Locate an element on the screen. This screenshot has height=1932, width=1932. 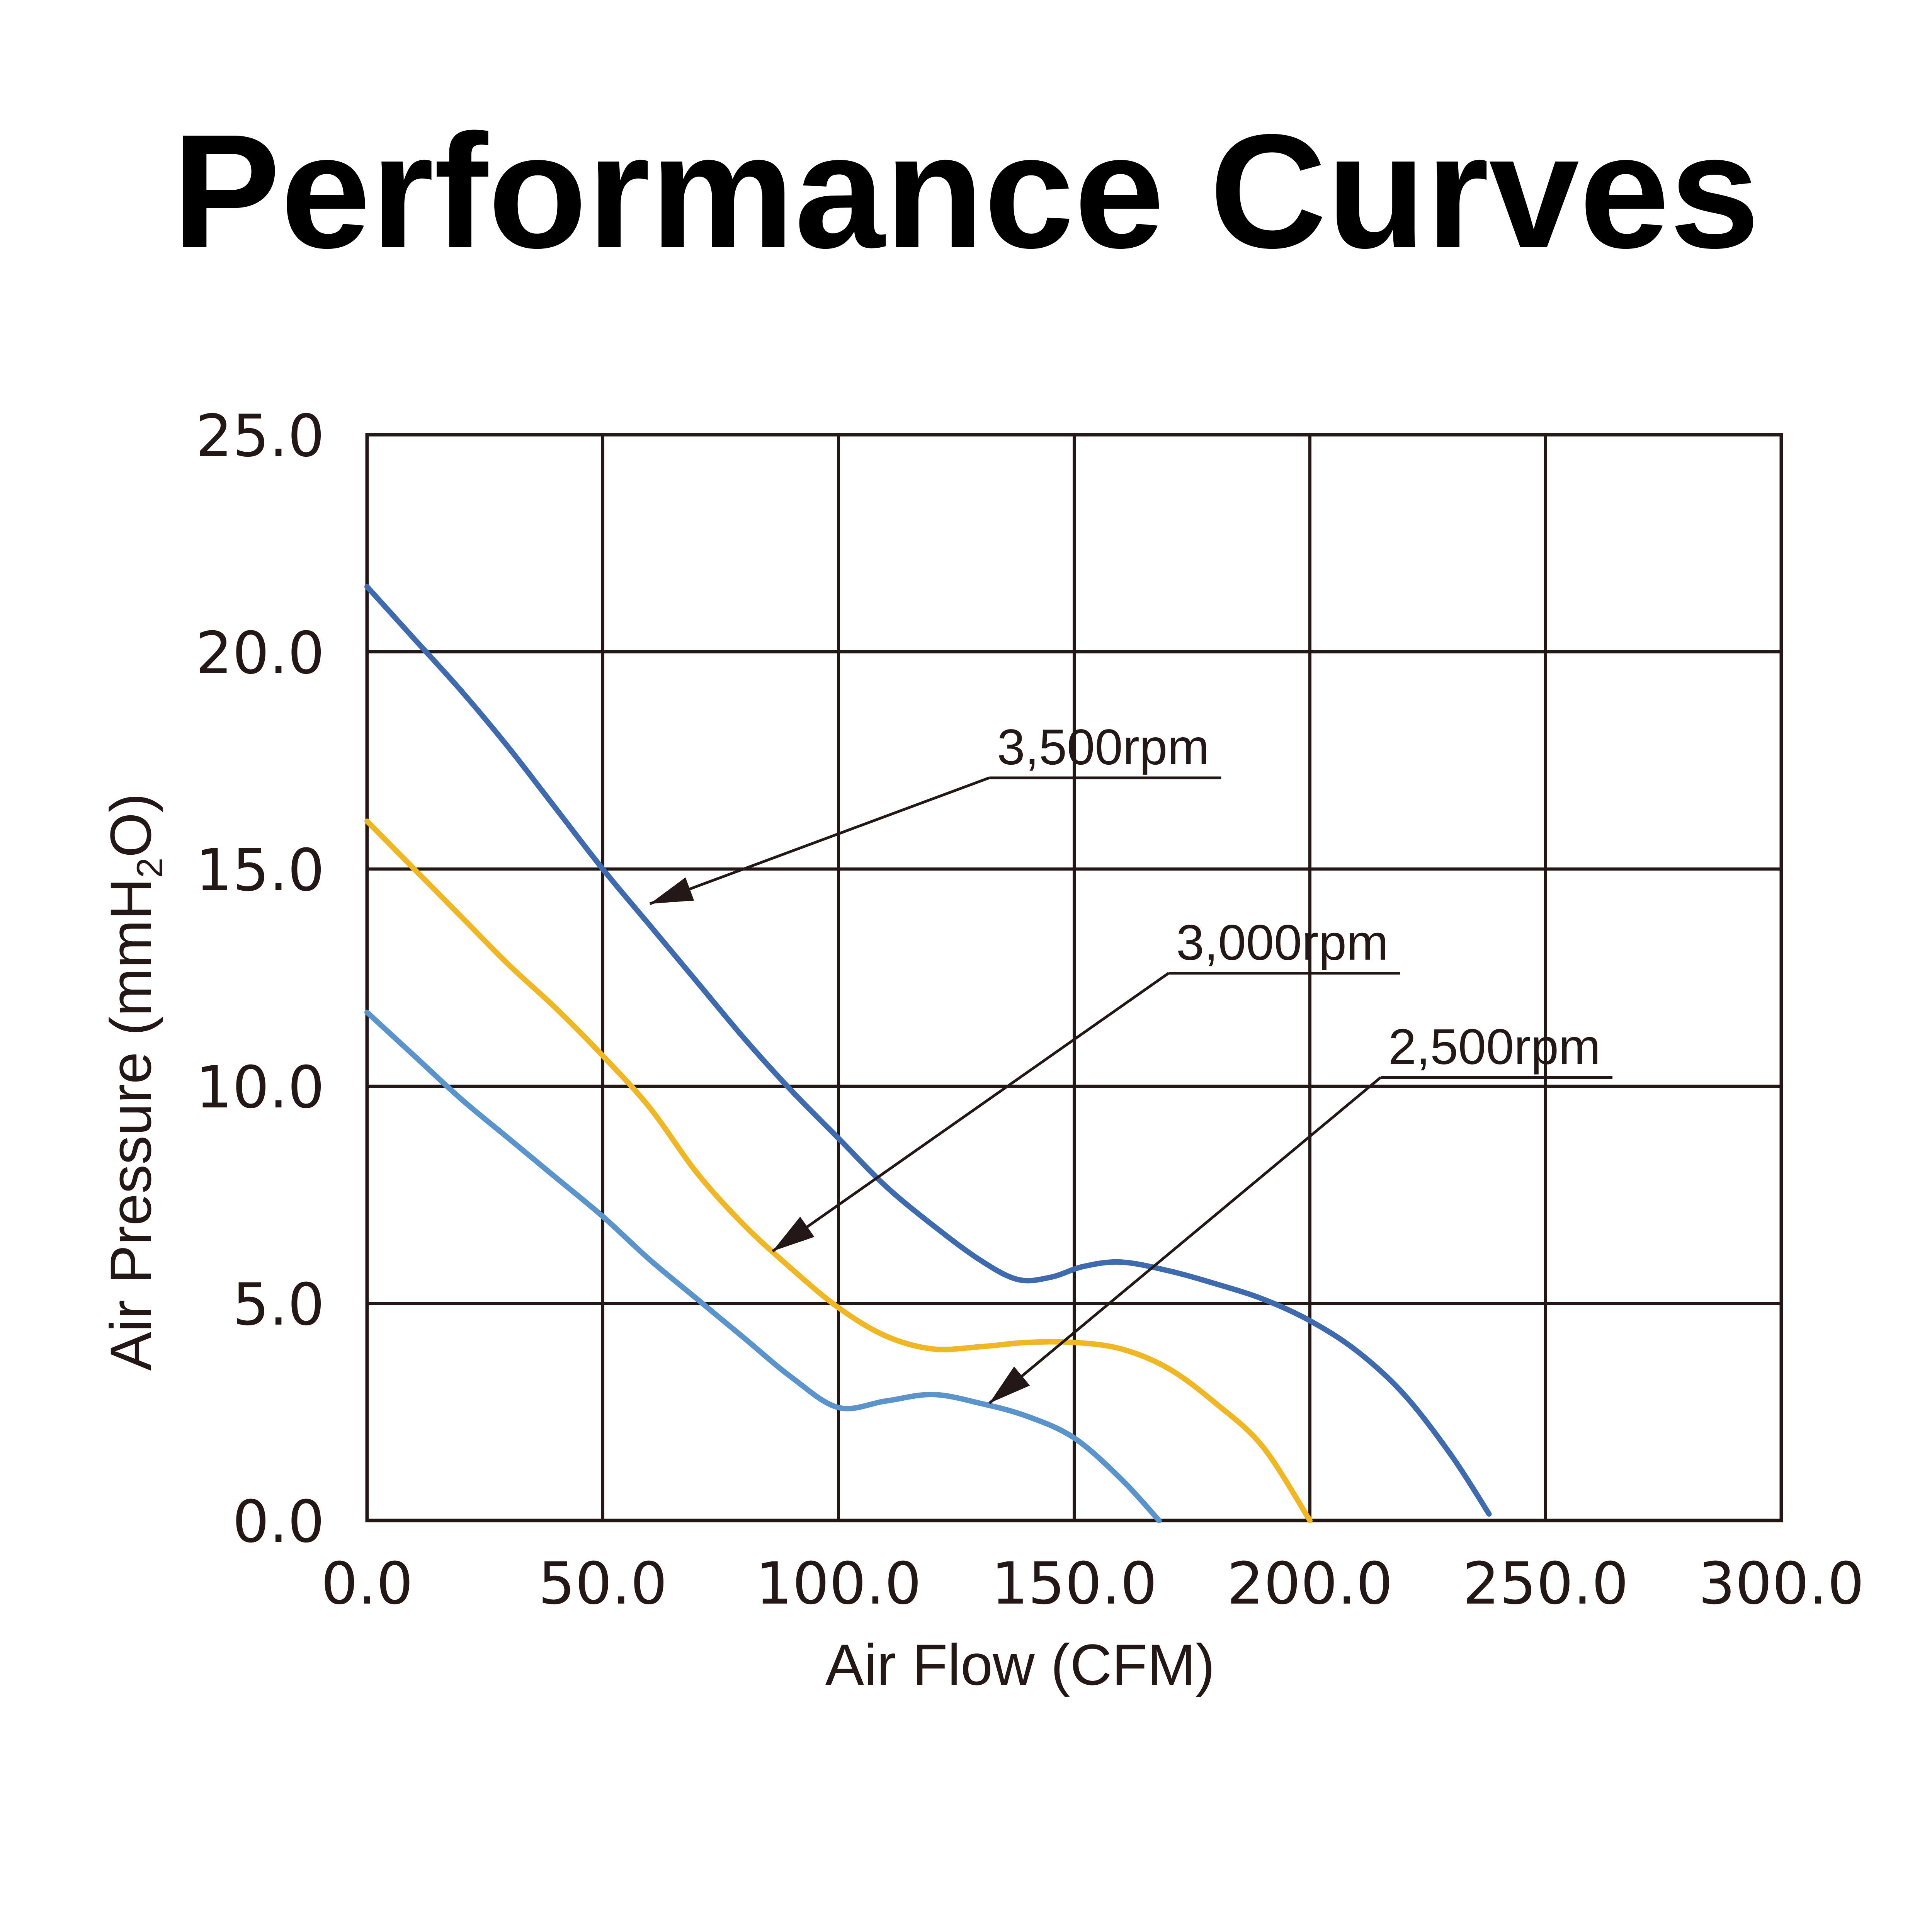
y-tick-label: 0.0 is located at coordinates (278, 1522).